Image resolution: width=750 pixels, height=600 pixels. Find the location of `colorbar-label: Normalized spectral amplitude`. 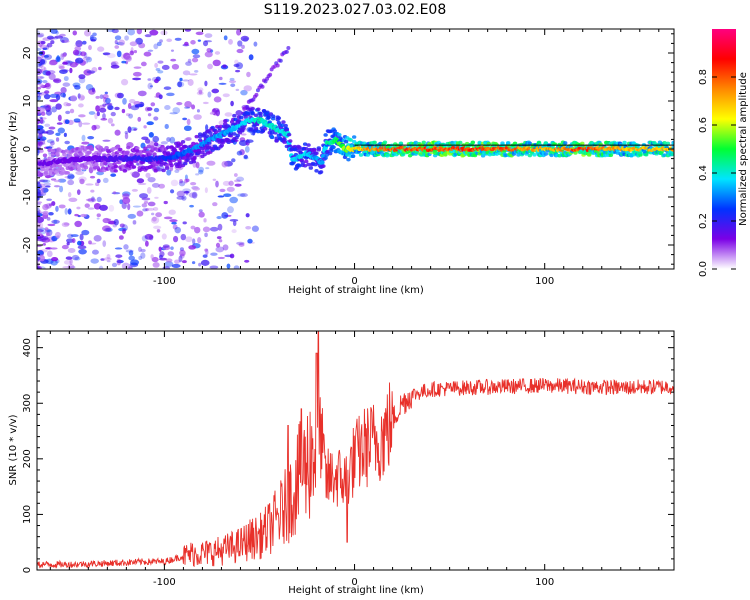

colorbar-label: Normalized spectral amplitude is located at coordinates (743, 149).